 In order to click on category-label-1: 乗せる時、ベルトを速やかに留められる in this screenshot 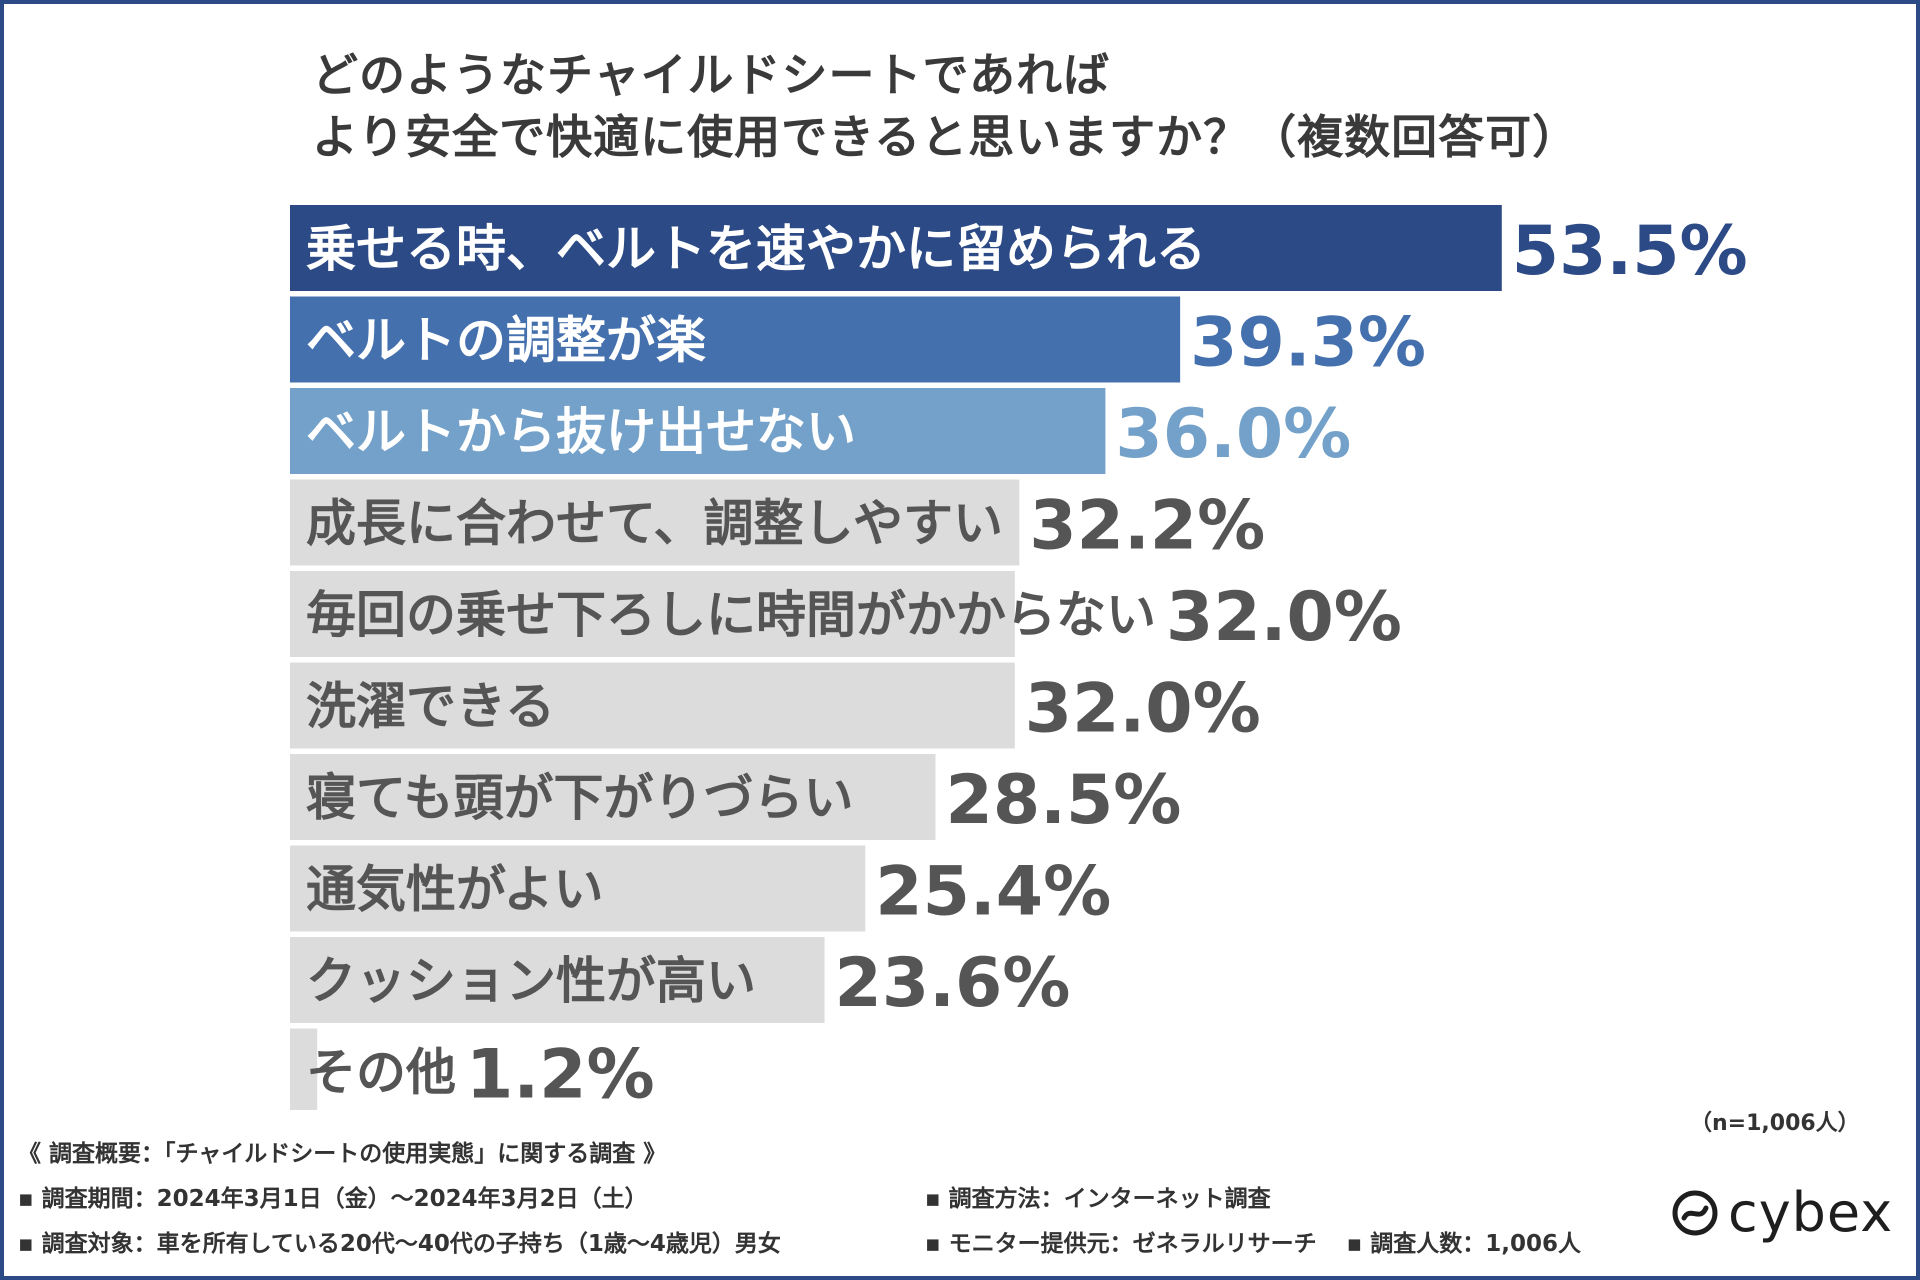, I will do `click(756, 249)`.